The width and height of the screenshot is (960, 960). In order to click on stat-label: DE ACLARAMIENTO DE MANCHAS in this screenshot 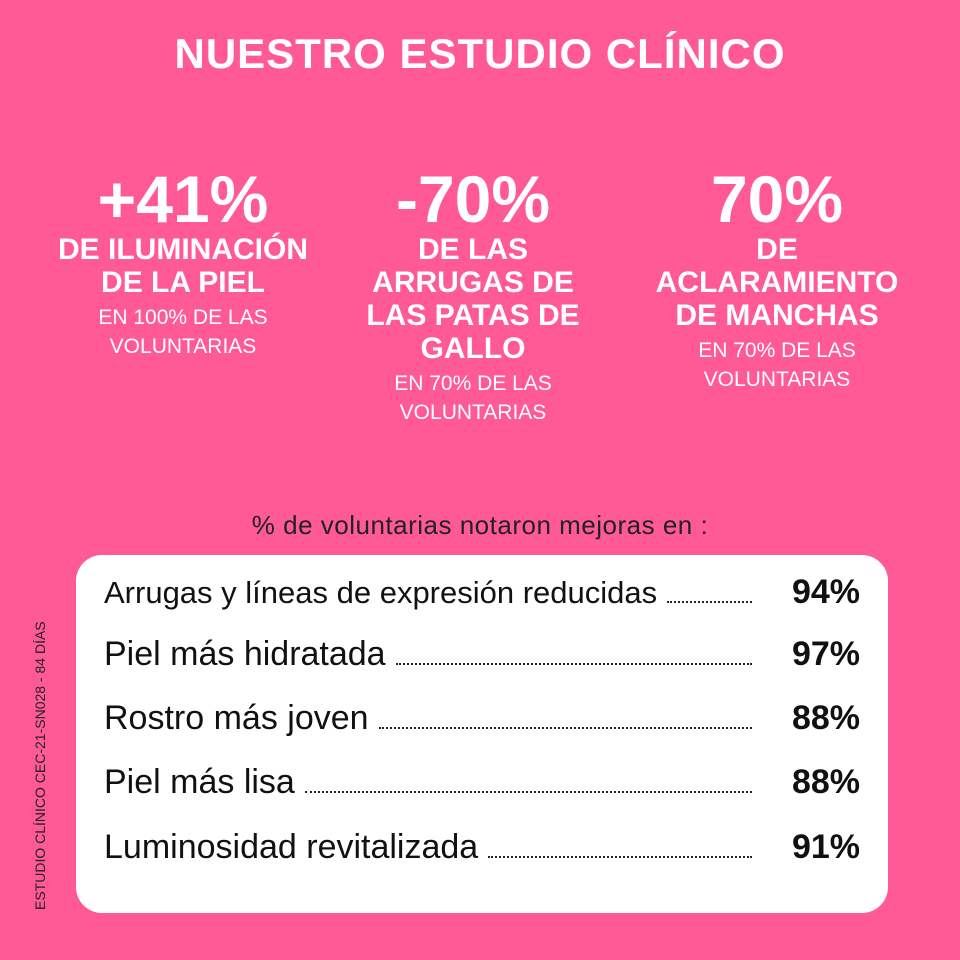, I will do `click(777, 282)`.